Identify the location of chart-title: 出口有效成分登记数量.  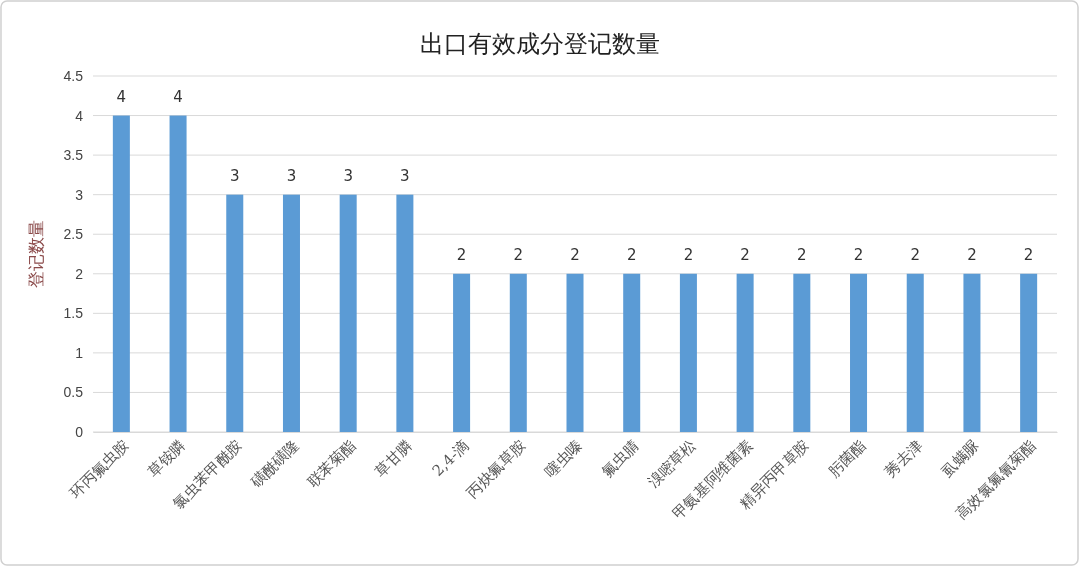
(540, 44).